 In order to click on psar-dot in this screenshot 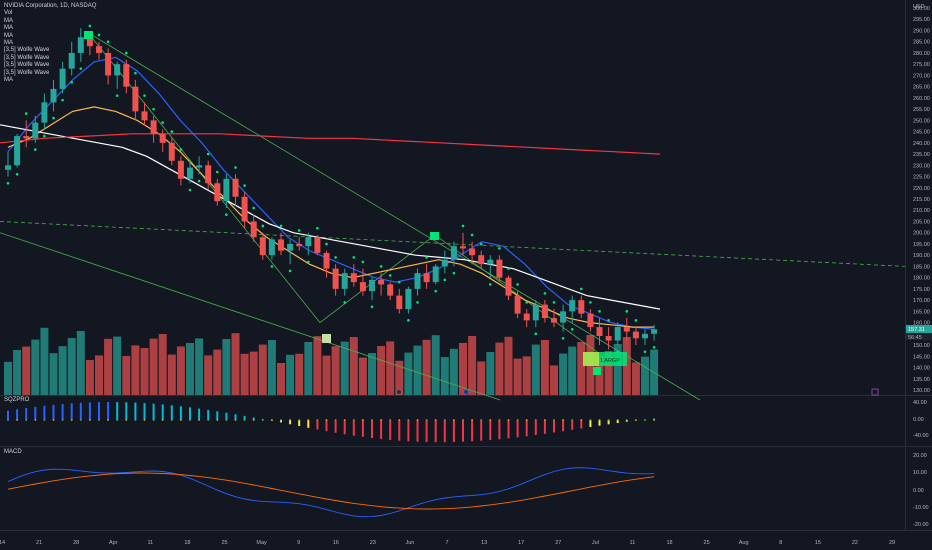, I will do `click(153, 109)`.